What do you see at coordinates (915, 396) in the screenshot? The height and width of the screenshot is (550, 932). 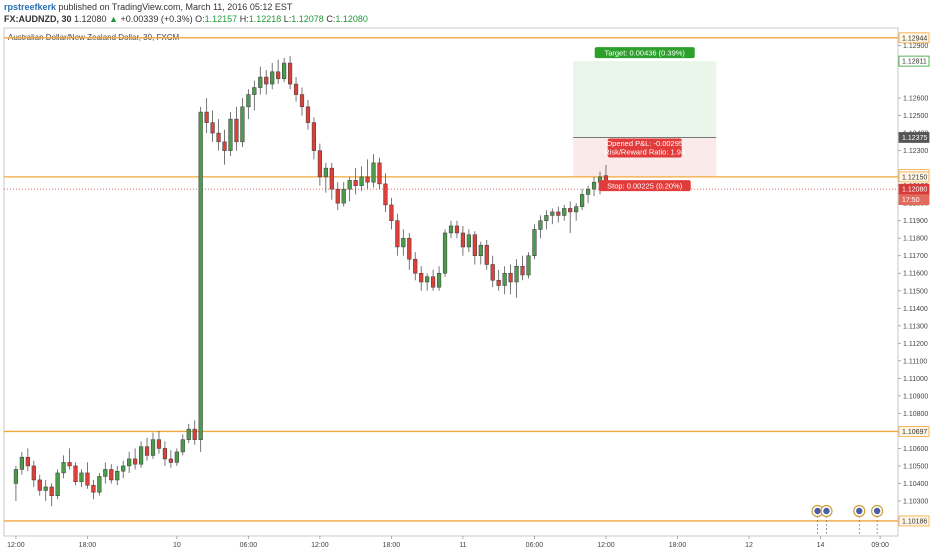 I see `price-tick-label: 1.10900` at bounding box center [915, 396].